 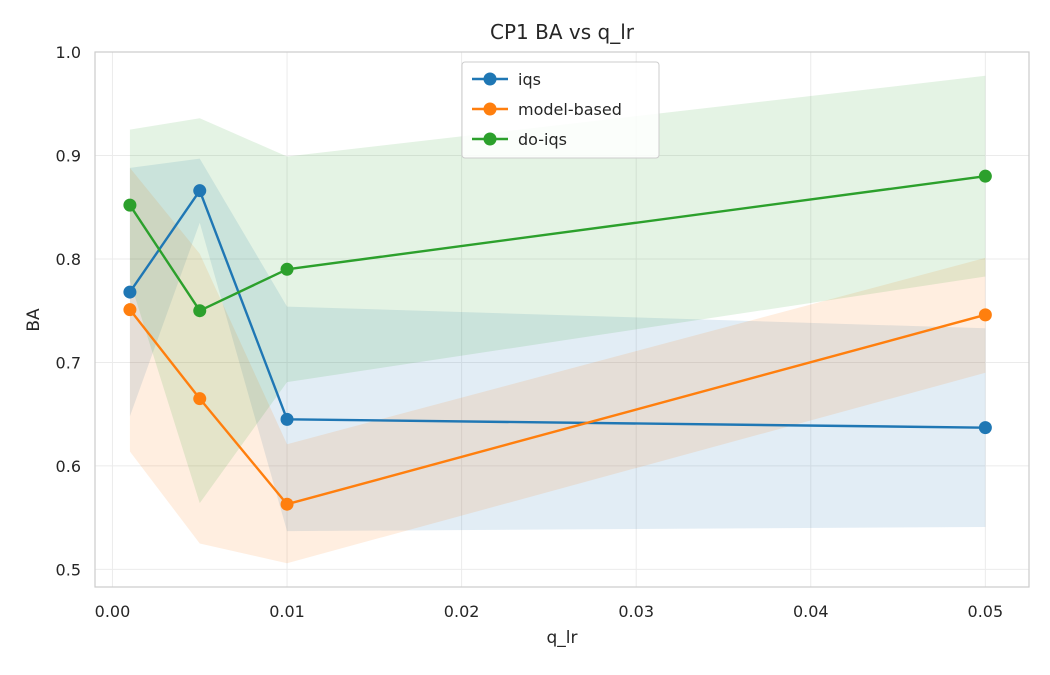 I want to click on y-tick-label: 0.5, so click(x=68, y=569).